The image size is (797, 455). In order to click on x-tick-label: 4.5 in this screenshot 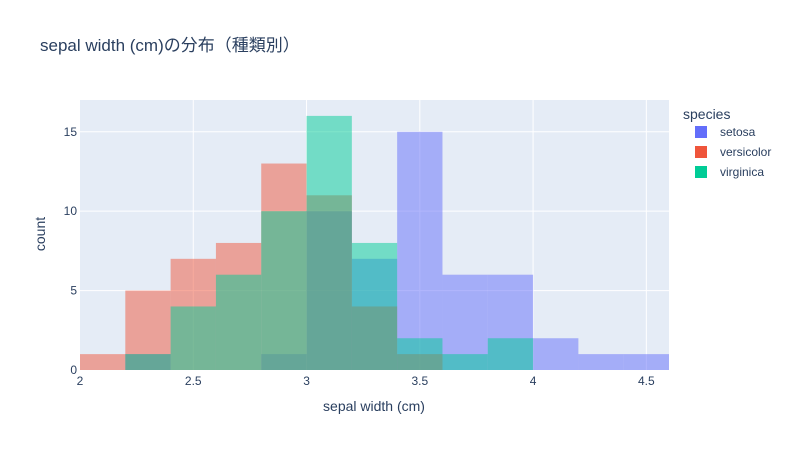, I will do `click(646, 381)`.